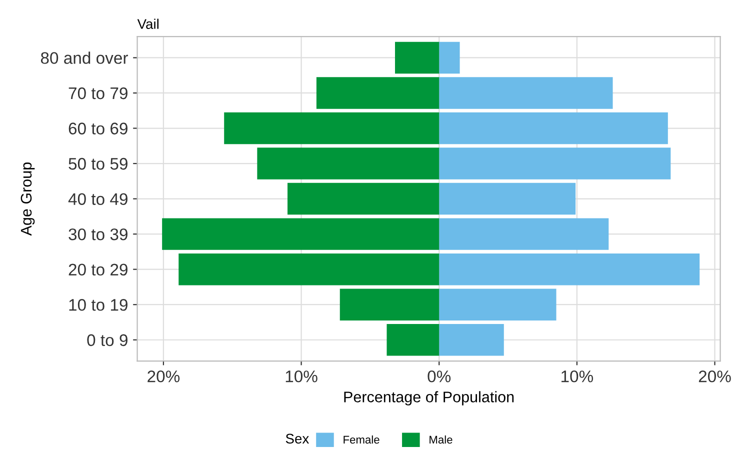 The image size is (738, 457). Describe the element at coordinates (98, 128) in the screenshot. I see `y-tick-label: 60 to 69` at that location.